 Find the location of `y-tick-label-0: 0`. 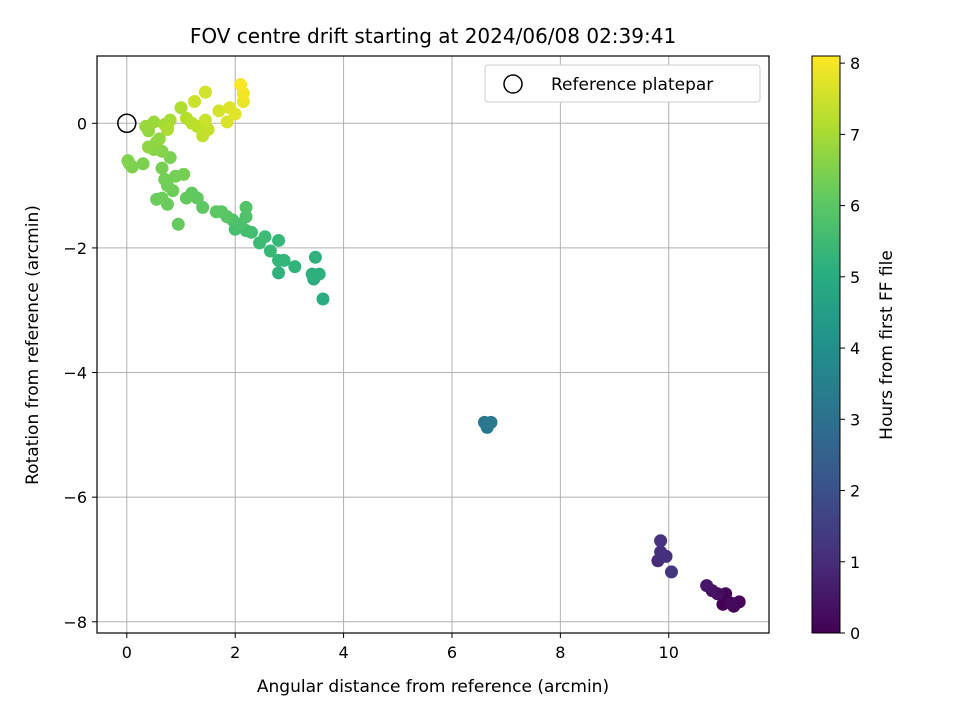

y-tick-label-0: 0 is located at coordinates (82, 123).